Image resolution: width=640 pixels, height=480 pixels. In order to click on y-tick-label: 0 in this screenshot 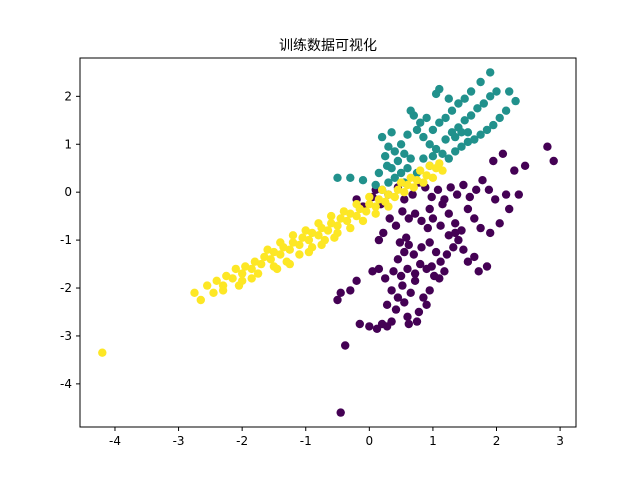, I will do `click(68, 192)`.